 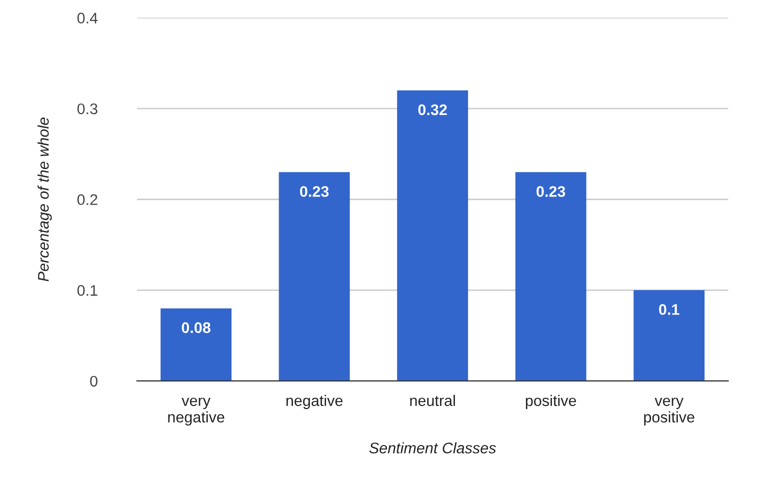 I want to click on x-tick-label: very negative, so click(x=196, y=412).